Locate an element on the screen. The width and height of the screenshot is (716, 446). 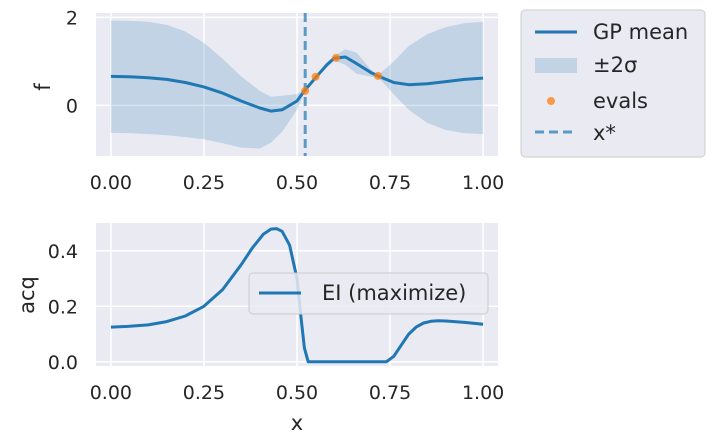
y-tick-label: 2 is located at coordinates (72, 18).